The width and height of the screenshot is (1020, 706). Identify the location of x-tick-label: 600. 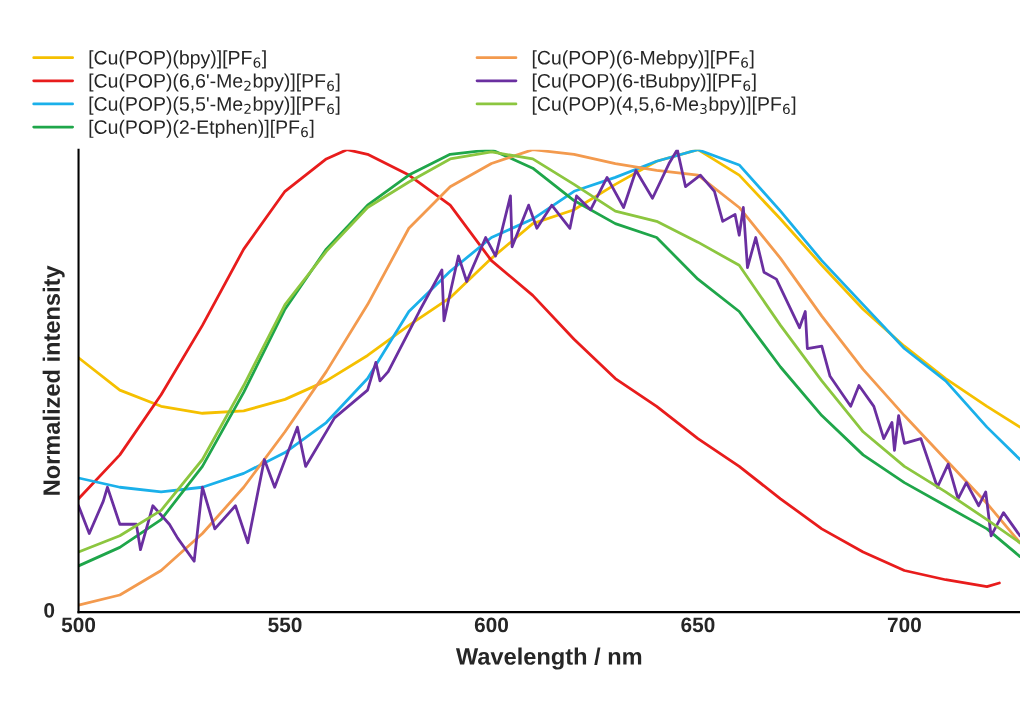
(491, 625).